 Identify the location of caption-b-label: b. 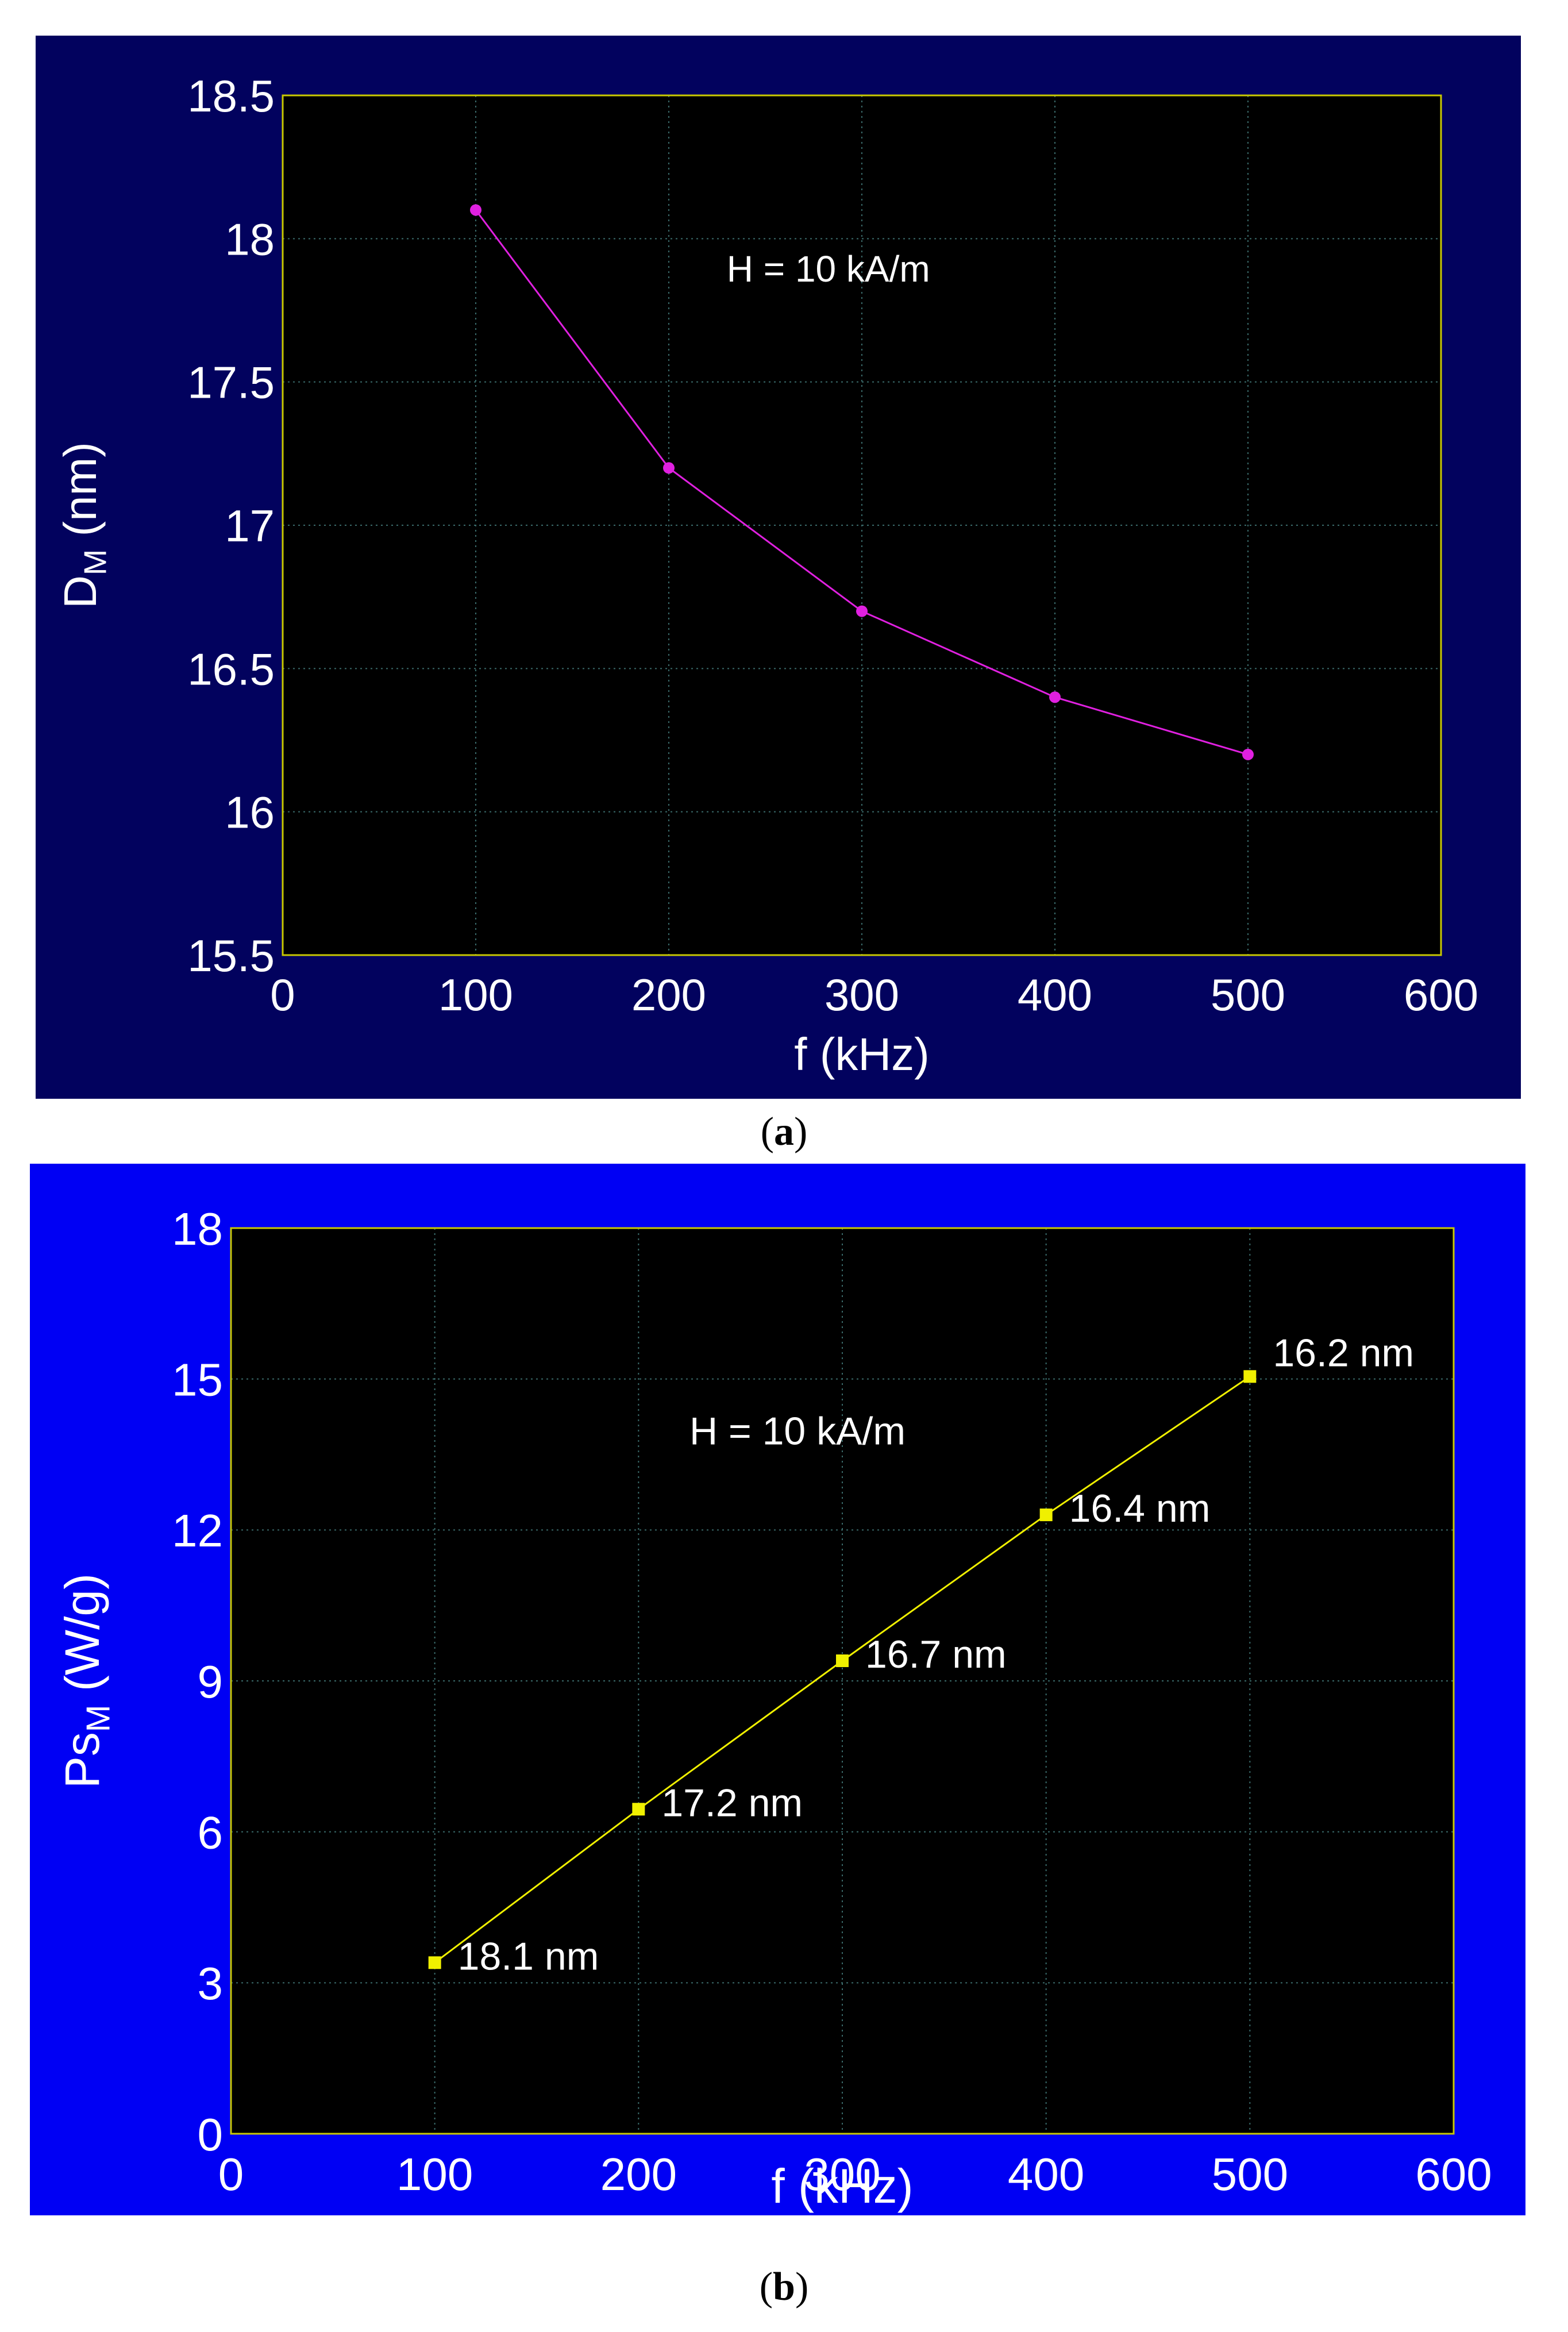
(784, 2287).